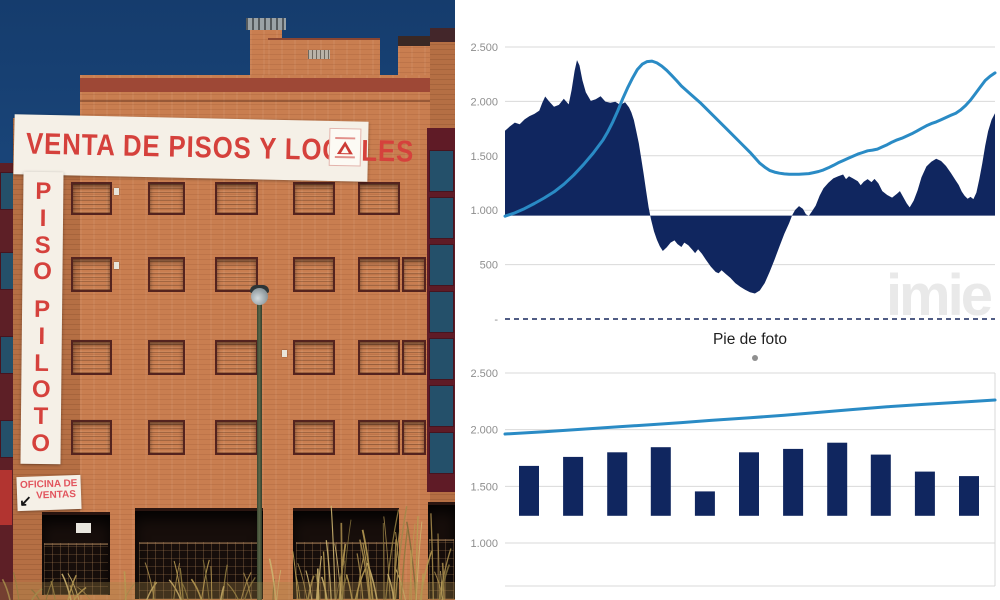  I want to click on glass-strip, so click(441, 310).